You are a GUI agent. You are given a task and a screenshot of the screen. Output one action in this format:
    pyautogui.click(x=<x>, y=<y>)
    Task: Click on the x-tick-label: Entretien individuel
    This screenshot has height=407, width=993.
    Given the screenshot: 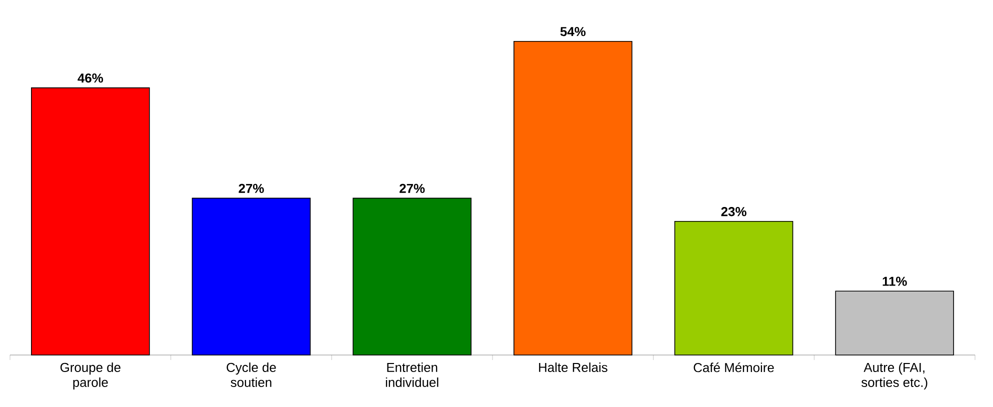 What is the action you would take?
    pyautogui.click(x=412, y=374)
    